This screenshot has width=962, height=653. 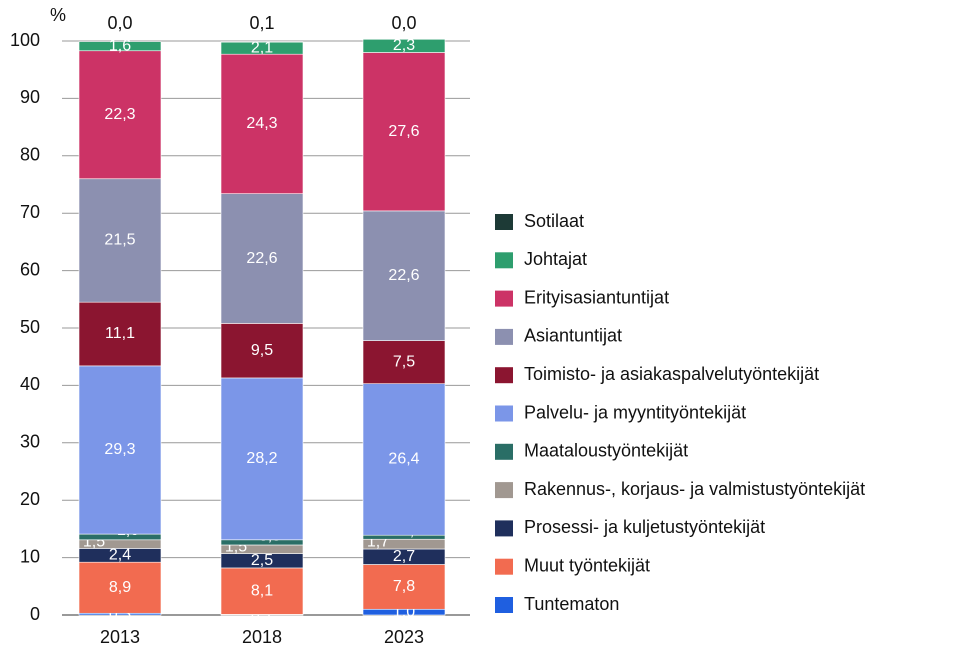 What do you see at coordinates (261, 23) in the screenshot?
I see `data-label: 0,1` at bounding box center [261, 23].